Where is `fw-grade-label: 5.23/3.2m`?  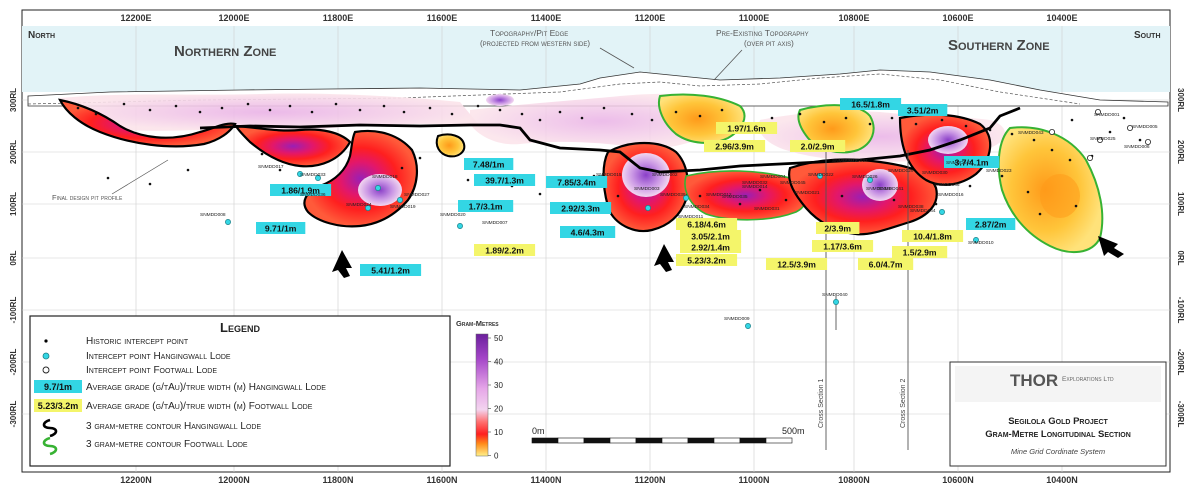
fw-grade-label: 5.23/3.2m is located at coordinates (706, 261).